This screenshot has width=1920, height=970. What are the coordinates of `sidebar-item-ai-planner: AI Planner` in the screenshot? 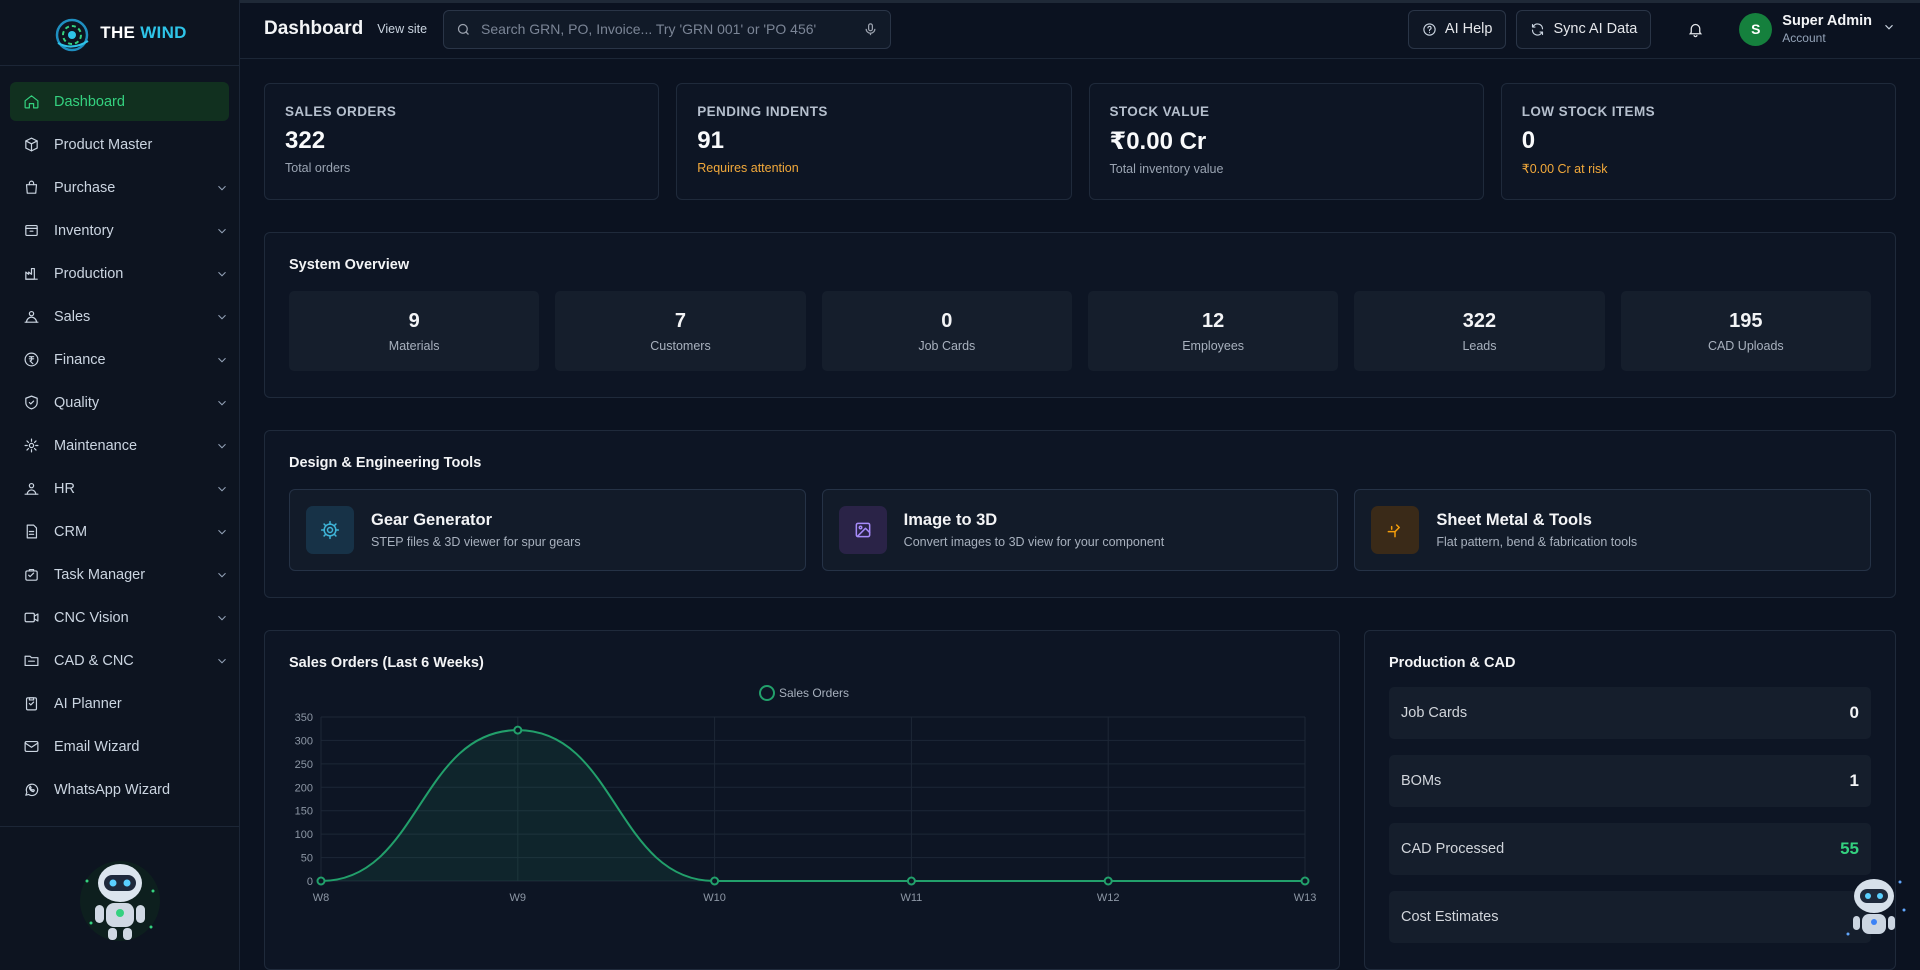 It's located at (119, 703).